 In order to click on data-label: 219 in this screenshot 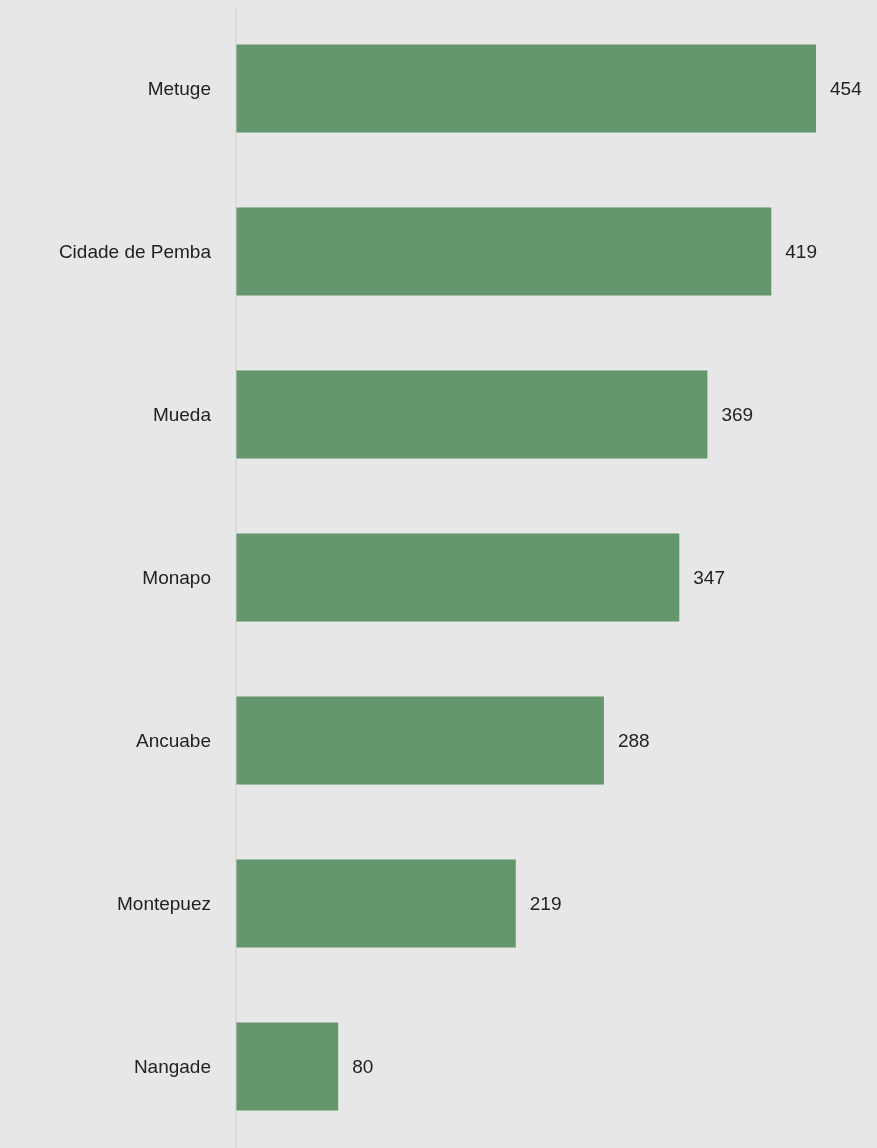, I will do `click(545, 904)`.